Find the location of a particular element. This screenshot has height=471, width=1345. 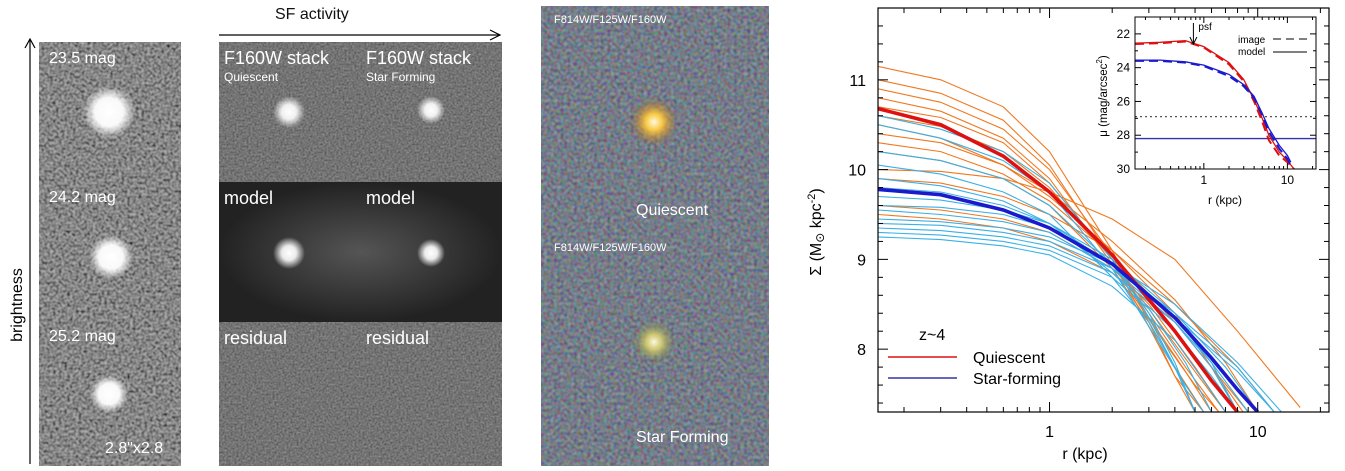

inset-y-tick-label: 26 is located at coordinates (1124, 101).